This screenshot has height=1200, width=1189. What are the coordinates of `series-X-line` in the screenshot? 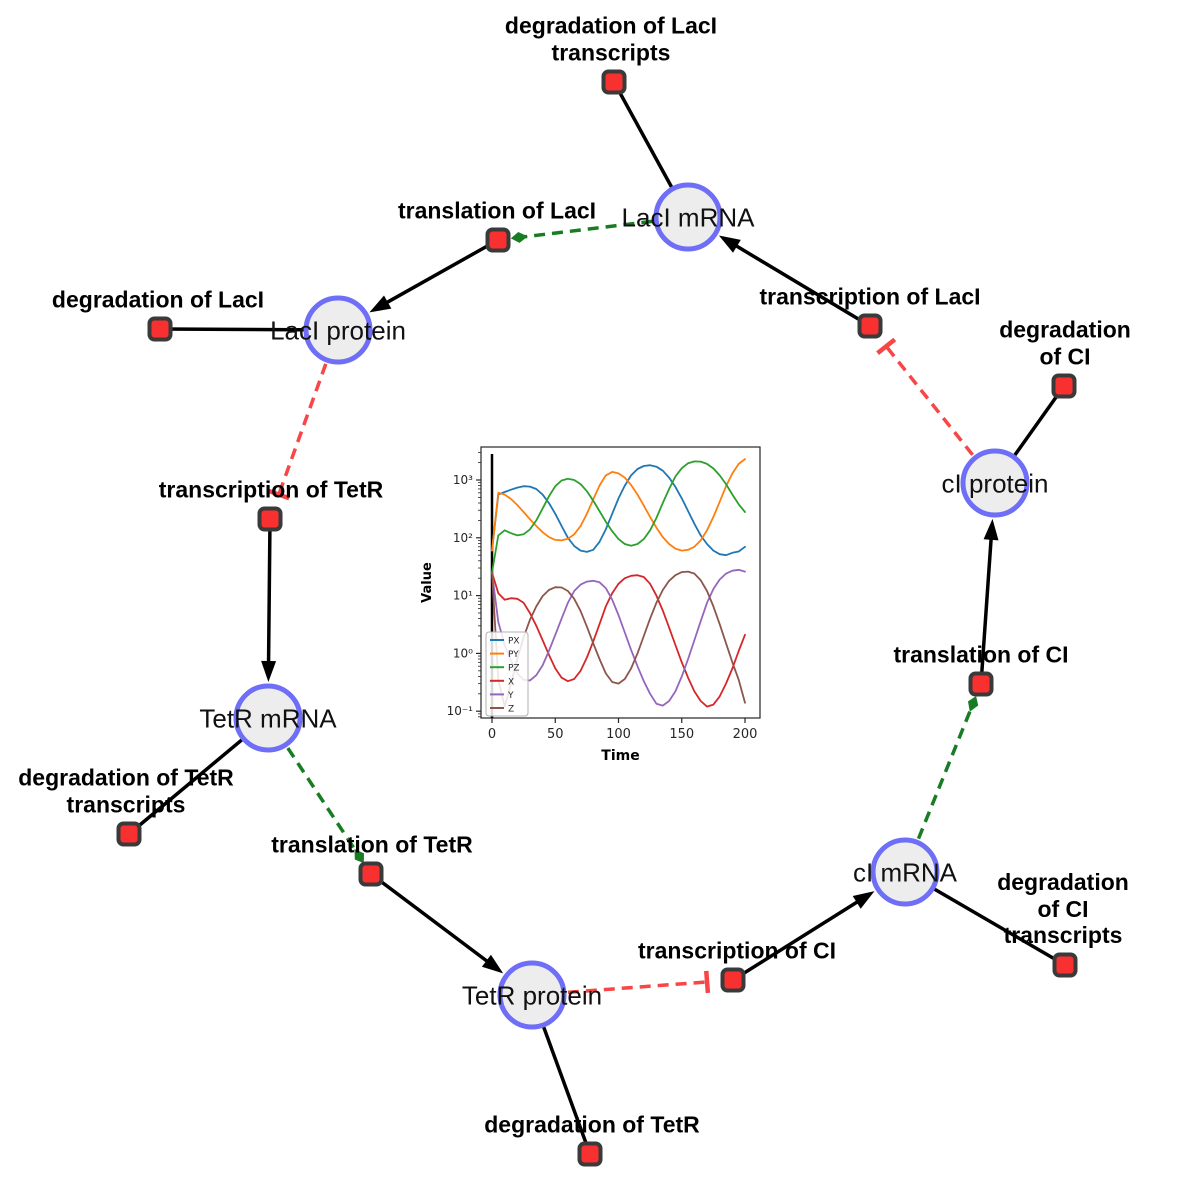 It's located at (618, 639).